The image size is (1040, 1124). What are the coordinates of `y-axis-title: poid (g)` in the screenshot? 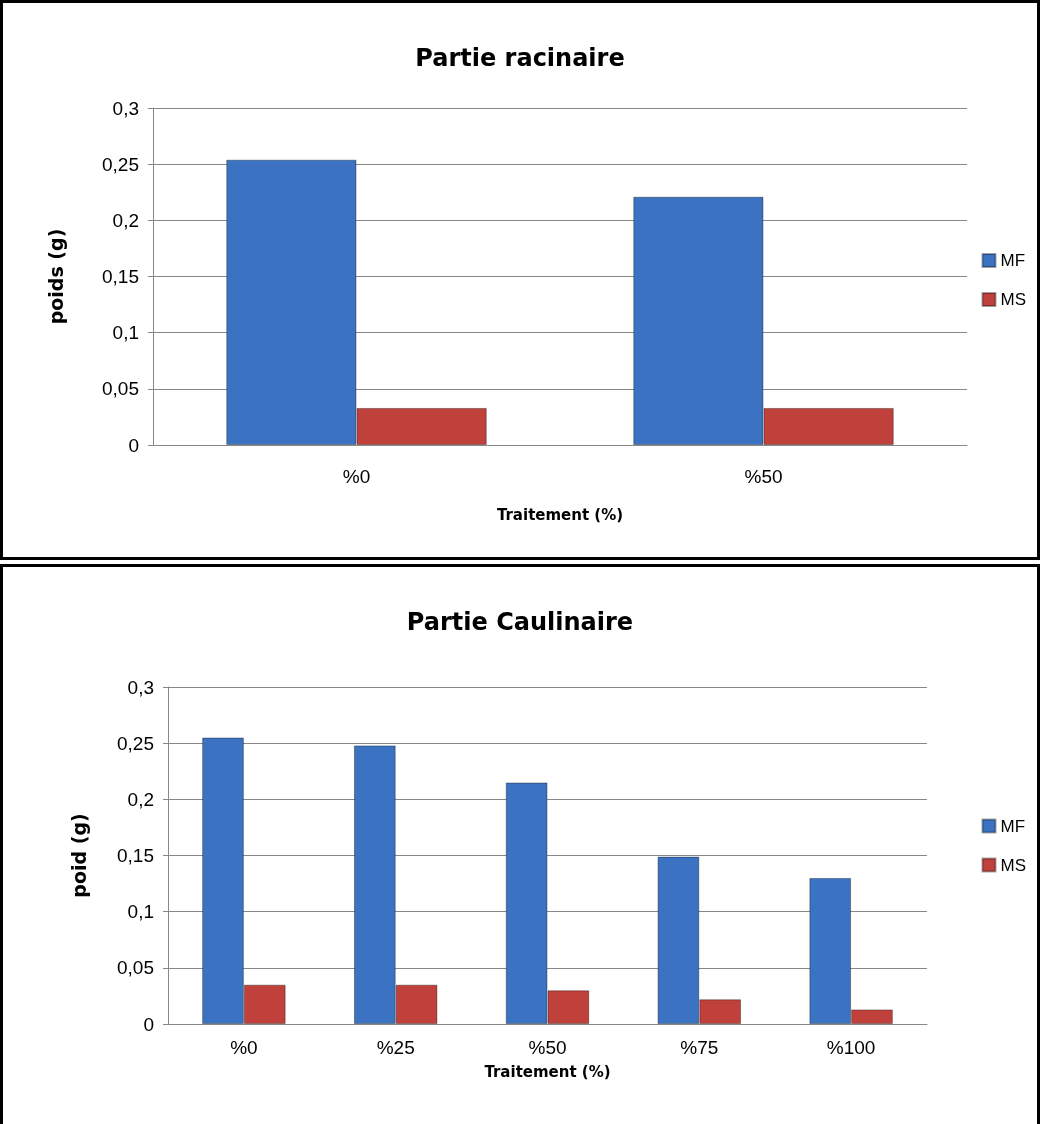 It's located at (78, 855).